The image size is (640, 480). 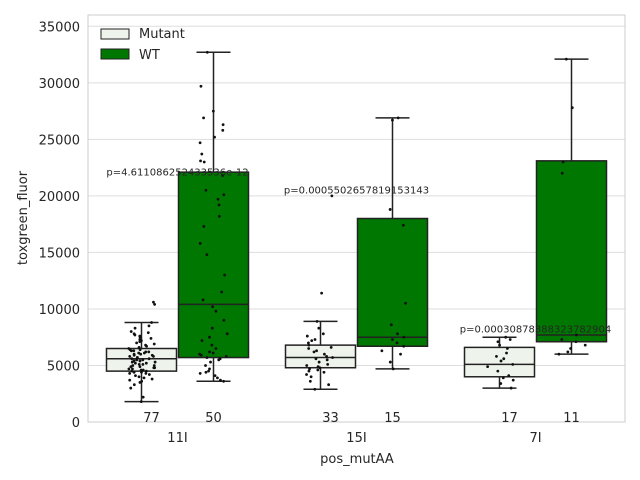 What do you see at coordinates (59, 27) in the screenshot?
I see `y-tick-label: 35000` at bounding box center [59, 27].